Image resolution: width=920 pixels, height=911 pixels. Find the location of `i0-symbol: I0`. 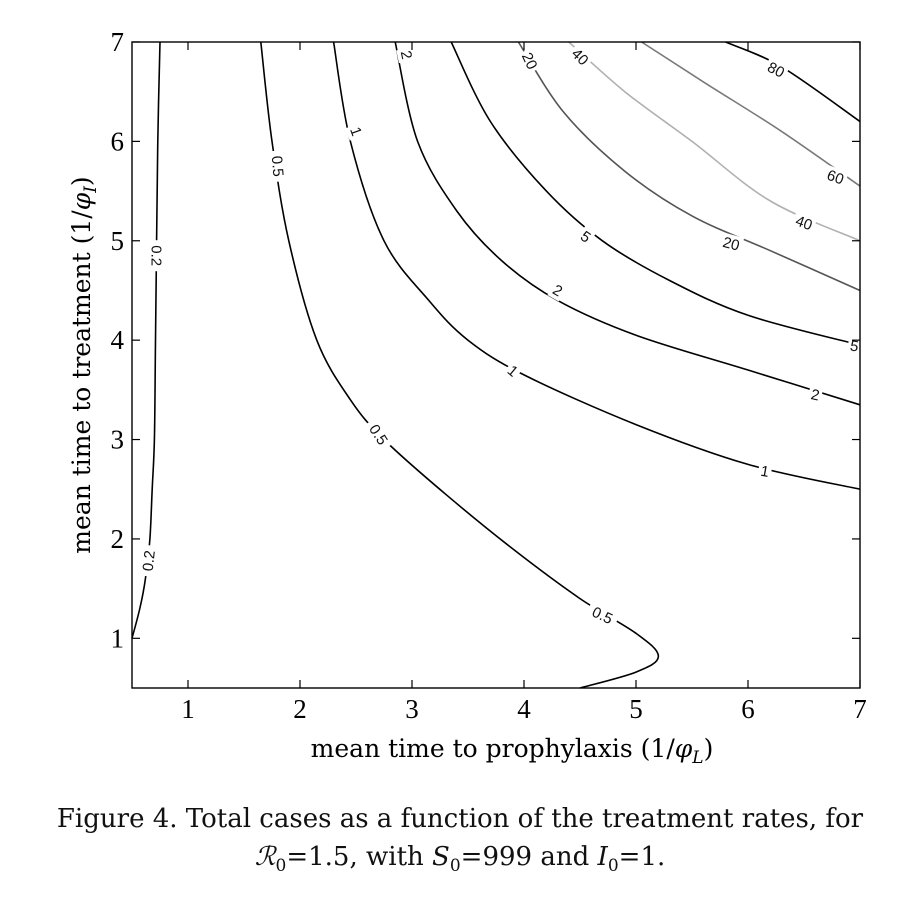

i0-symbol: I0 is located at coordinates (608, 859).